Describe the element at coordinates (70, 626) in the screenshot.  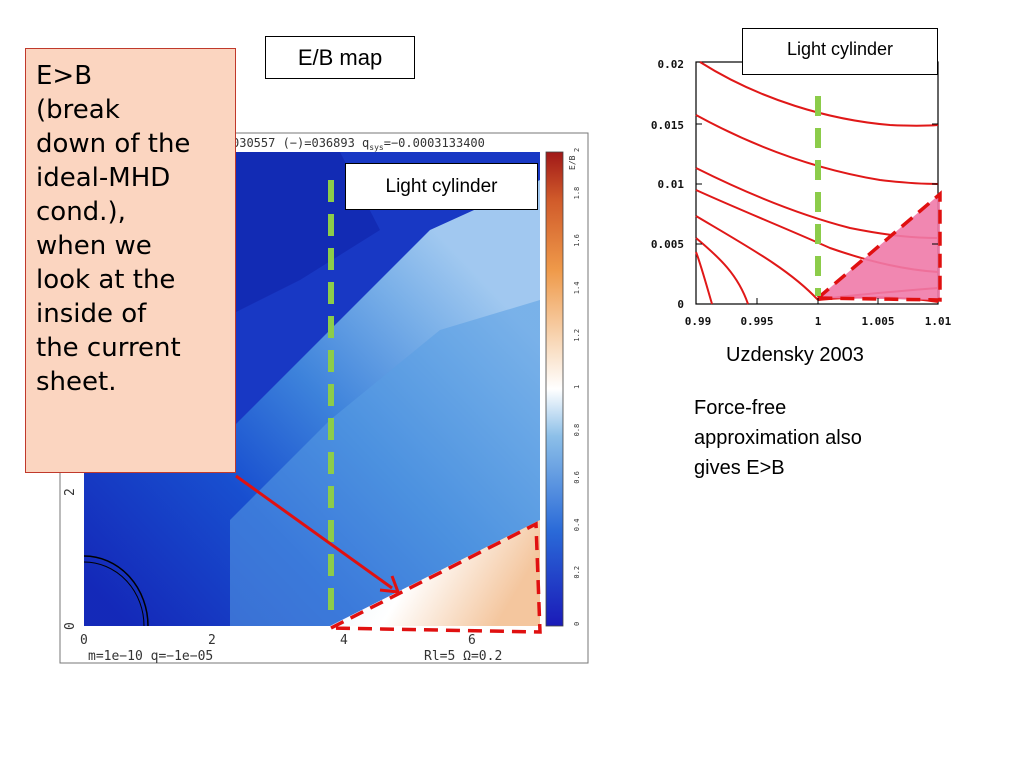
I see `map-y-tick: 0` at that location.